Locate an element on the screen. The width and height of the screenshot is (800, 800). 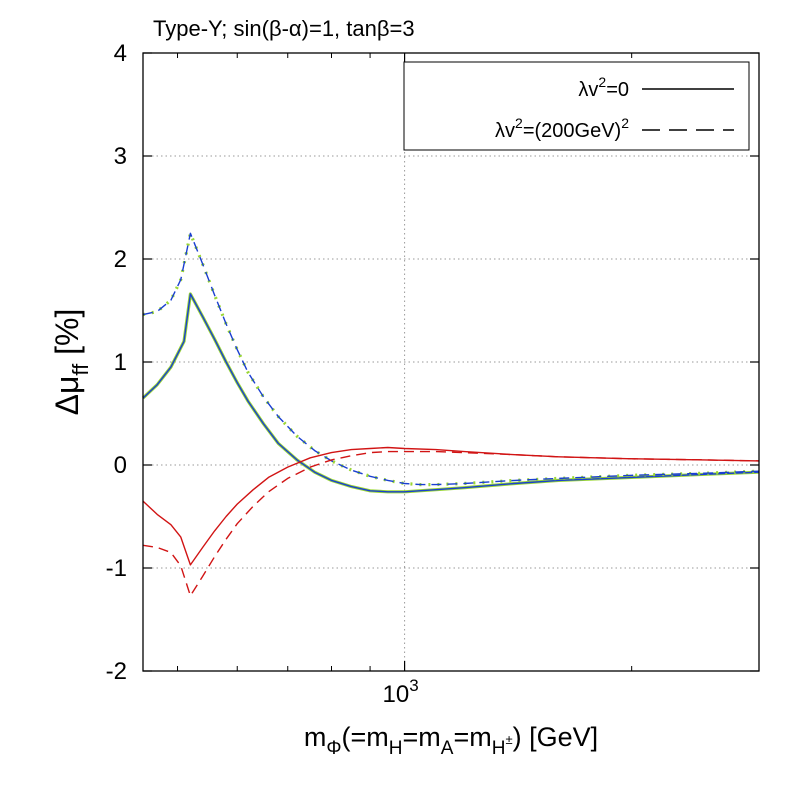
y-tick-label: 2 is located at coordinates (120, 259).